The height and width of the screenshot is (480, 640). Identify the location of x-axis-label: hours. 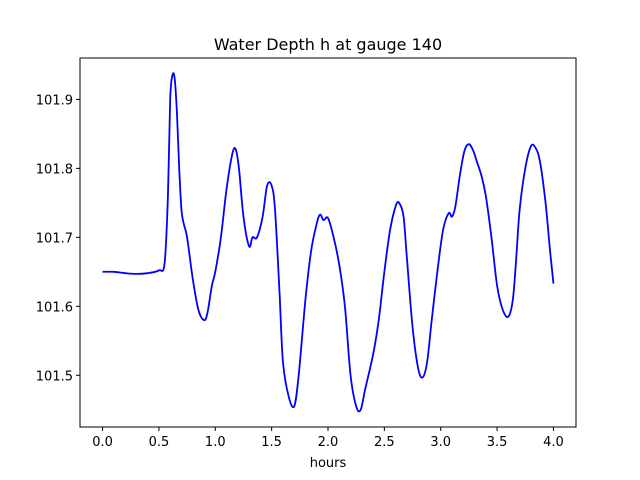
(328, 463).